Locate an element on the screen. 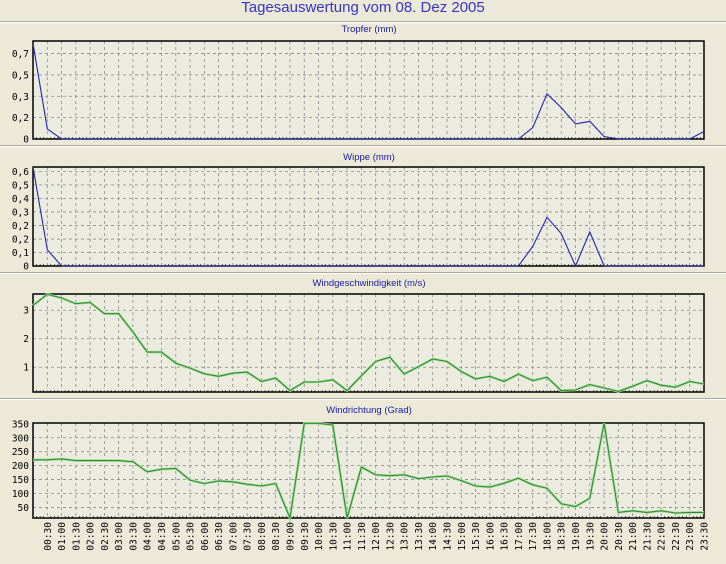 This screenshot has width=726, height=564. x-tick-label: 02:30 is located at coordinates (105, 536).